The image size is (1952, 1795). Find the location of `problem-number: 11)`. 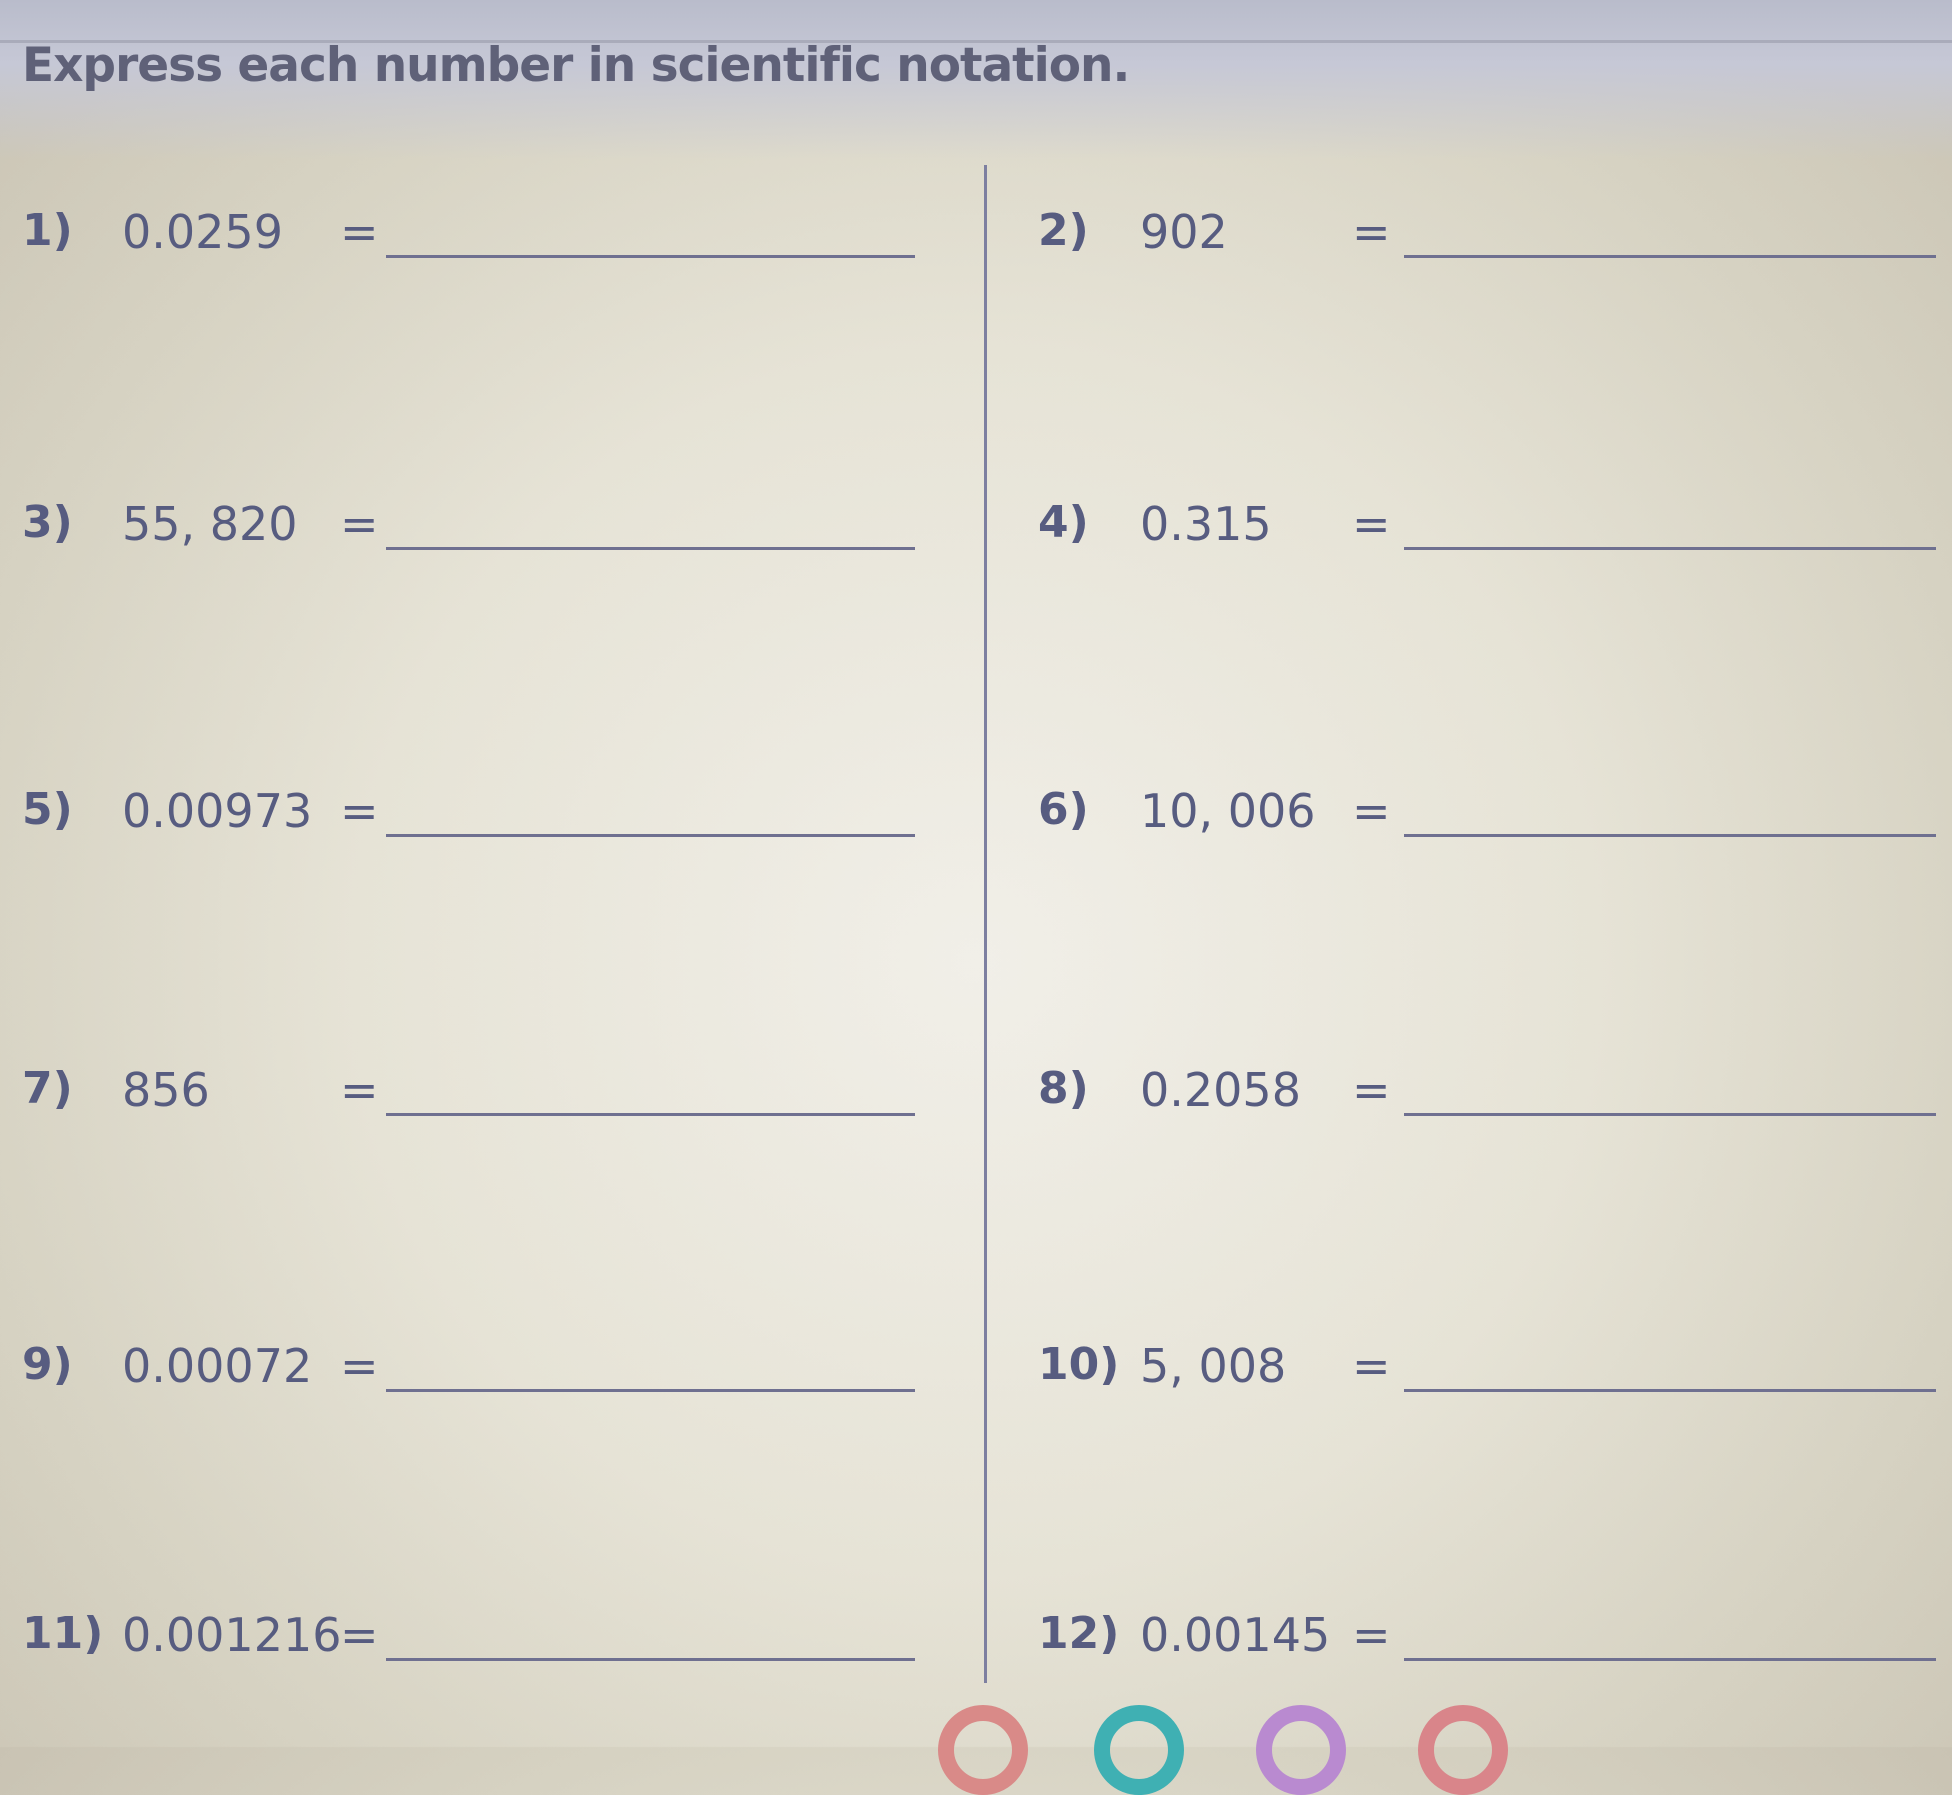

problem-number: 11) is located at coordinates (63, 1633).